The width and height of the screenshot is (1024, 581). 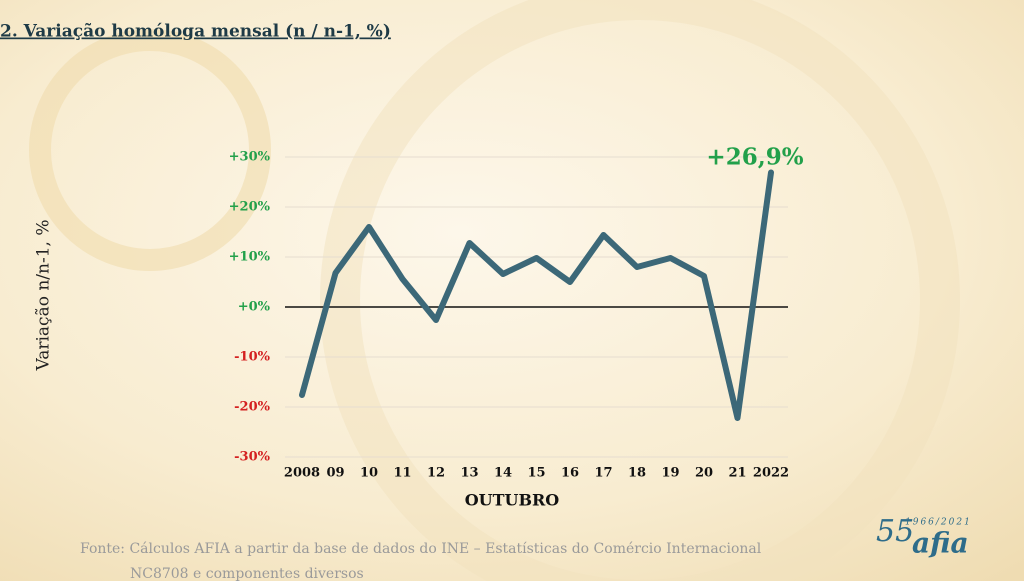 I want to click on y-tick-label: -20%, so click(x=252, y=407).